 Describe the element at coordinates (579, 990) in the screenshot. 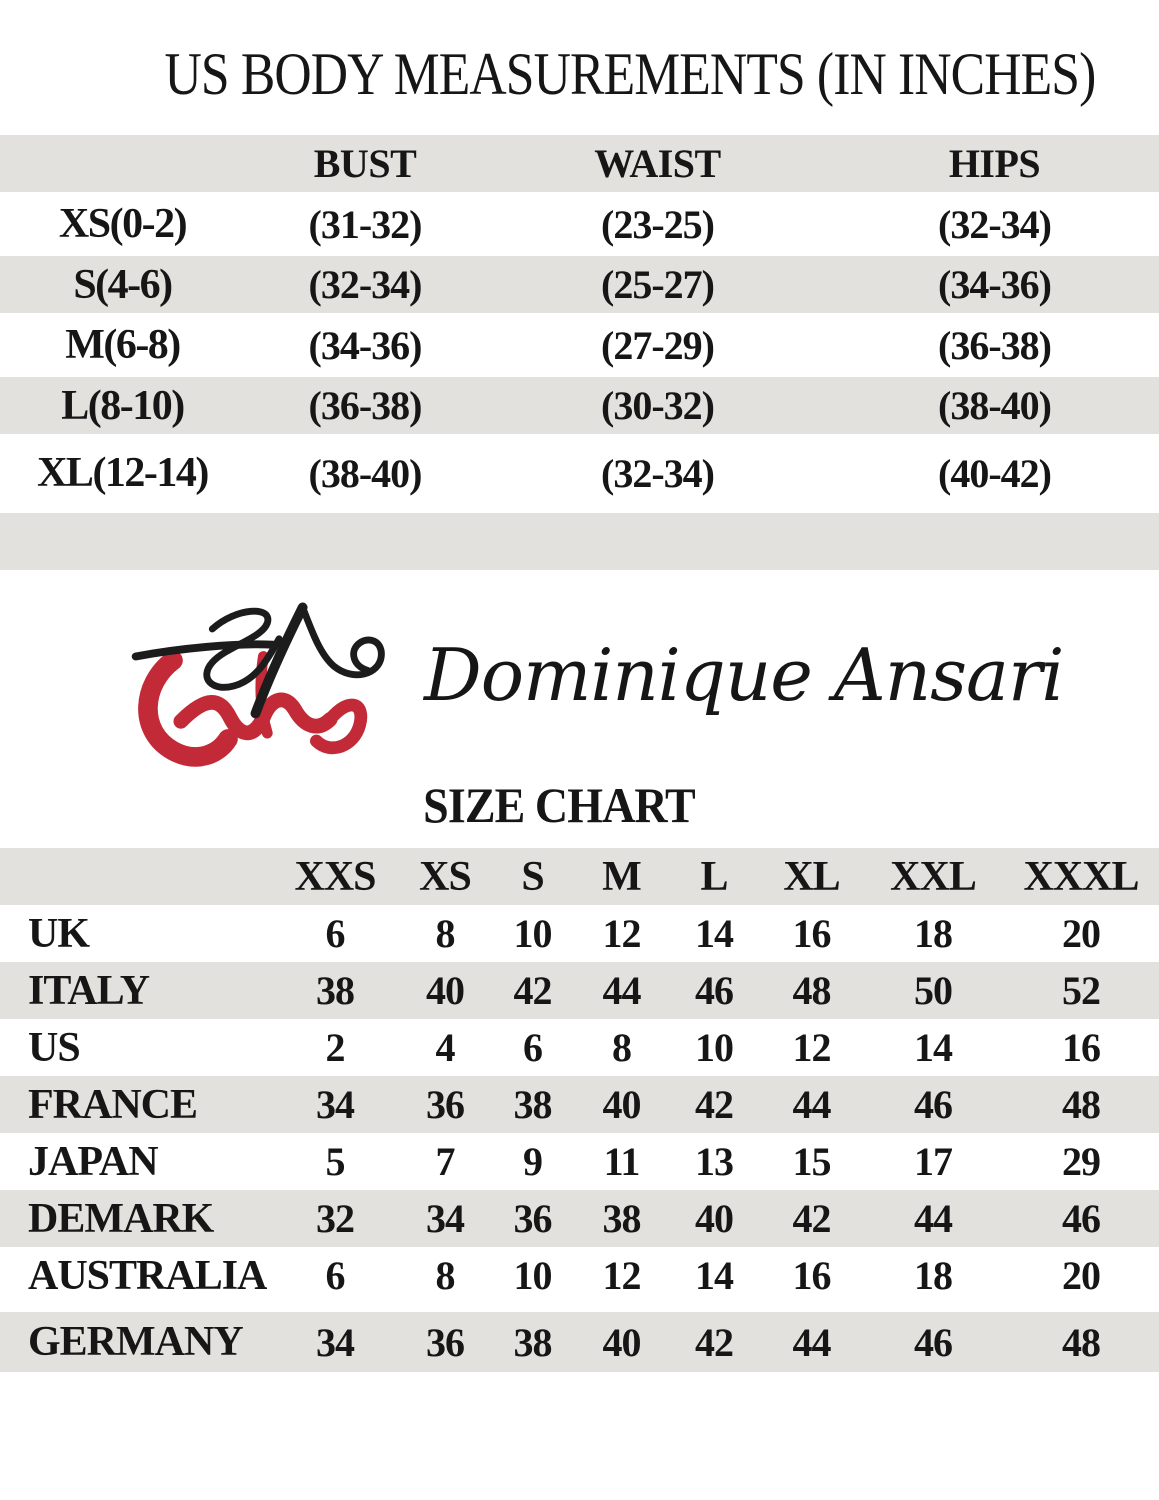

I see `size-row-italy: ITALY 38 40 42 44 46 48 50 52` at that location.